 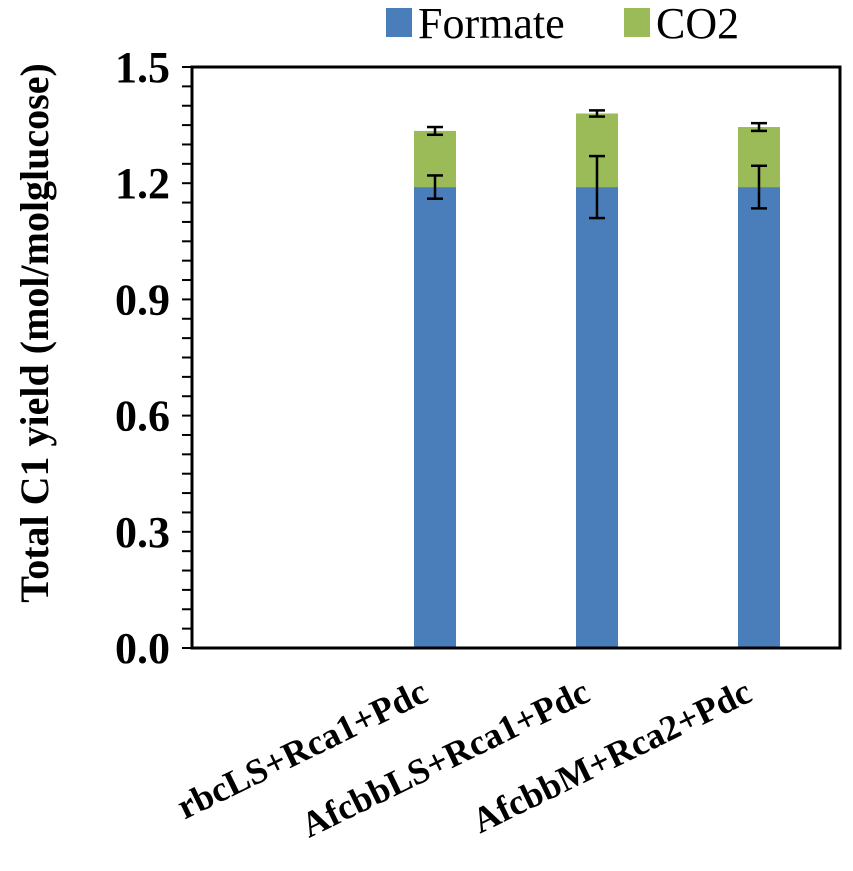 What do you see at coordinates (142, 183) in the screenshot?
I see `y-tick-label: 1.2` at bounding box center [142, 183].